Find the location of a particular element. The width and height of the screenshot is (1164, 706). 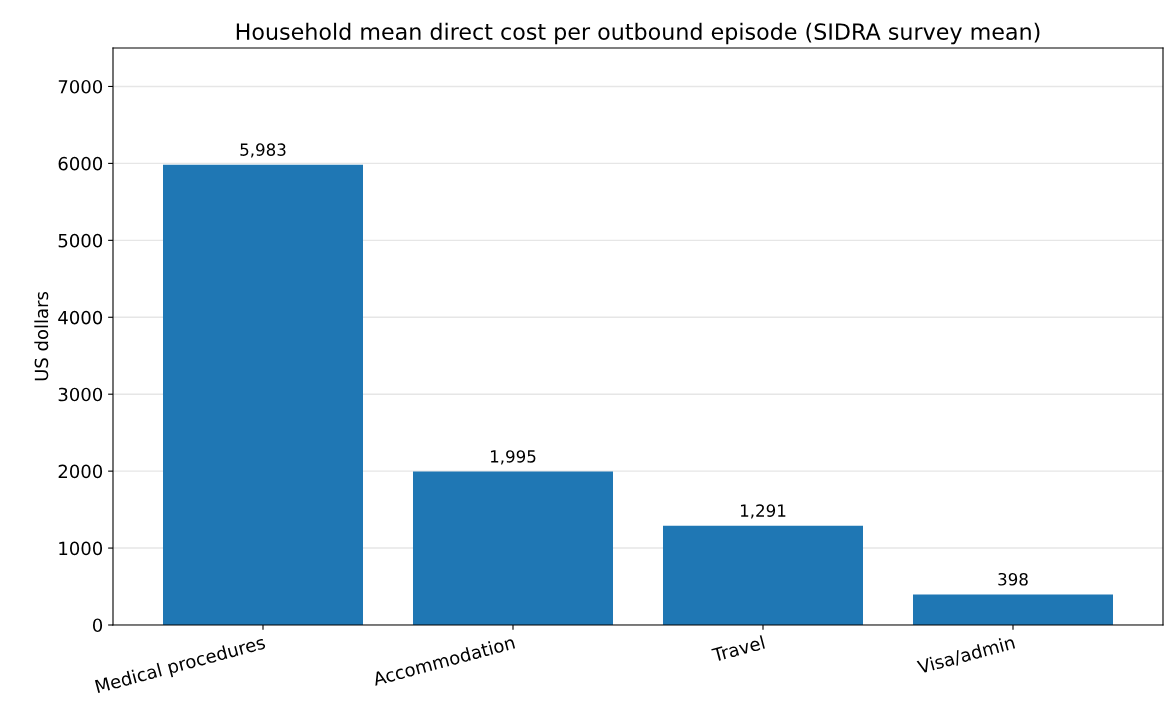

y-tick-label: 5000 is located at coordinates (80, 240).